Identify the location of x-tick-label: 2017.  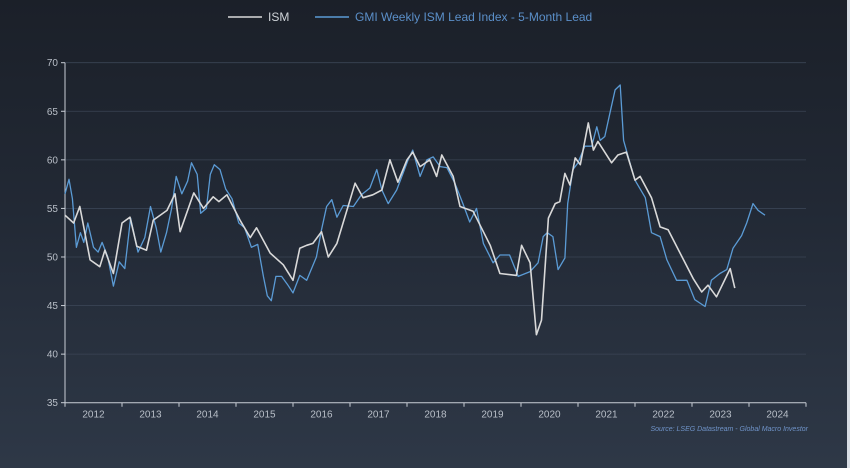
(378, 415).